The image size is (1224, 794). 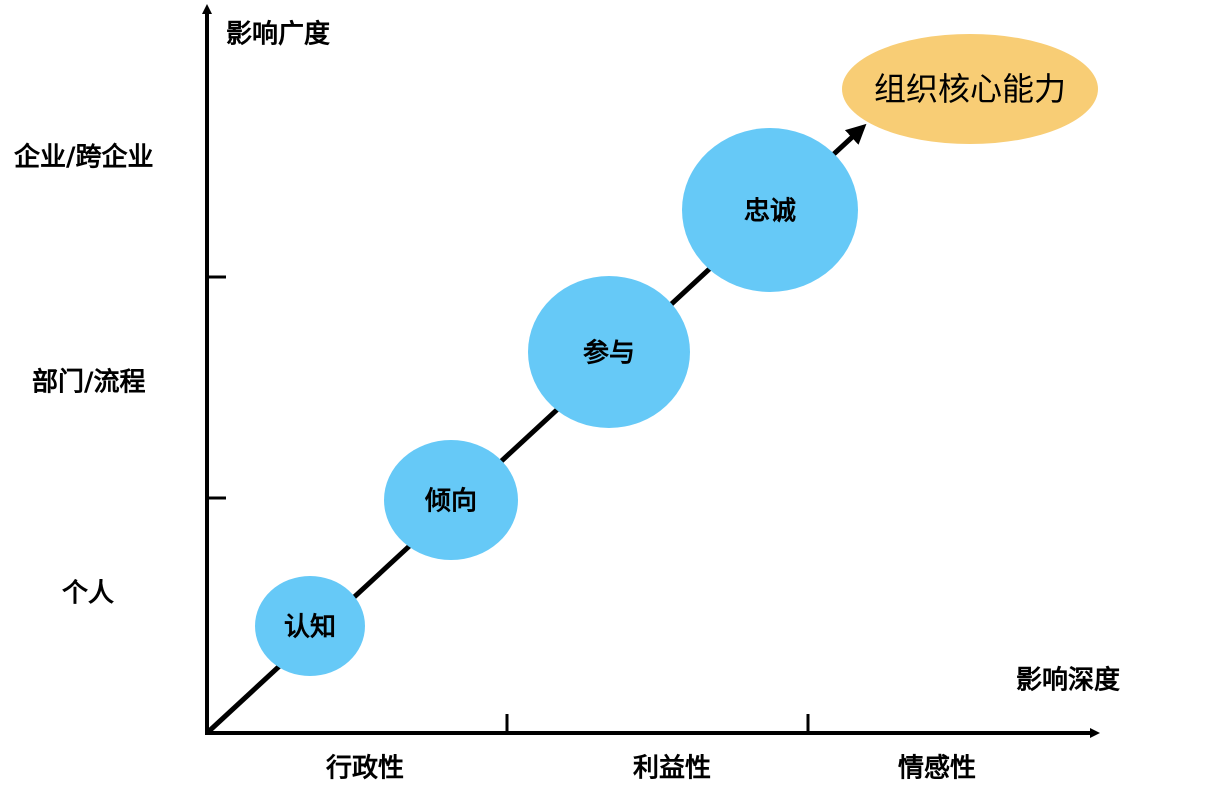 I want to click on x-level-label: 行政性, so click(x=364, y=768).